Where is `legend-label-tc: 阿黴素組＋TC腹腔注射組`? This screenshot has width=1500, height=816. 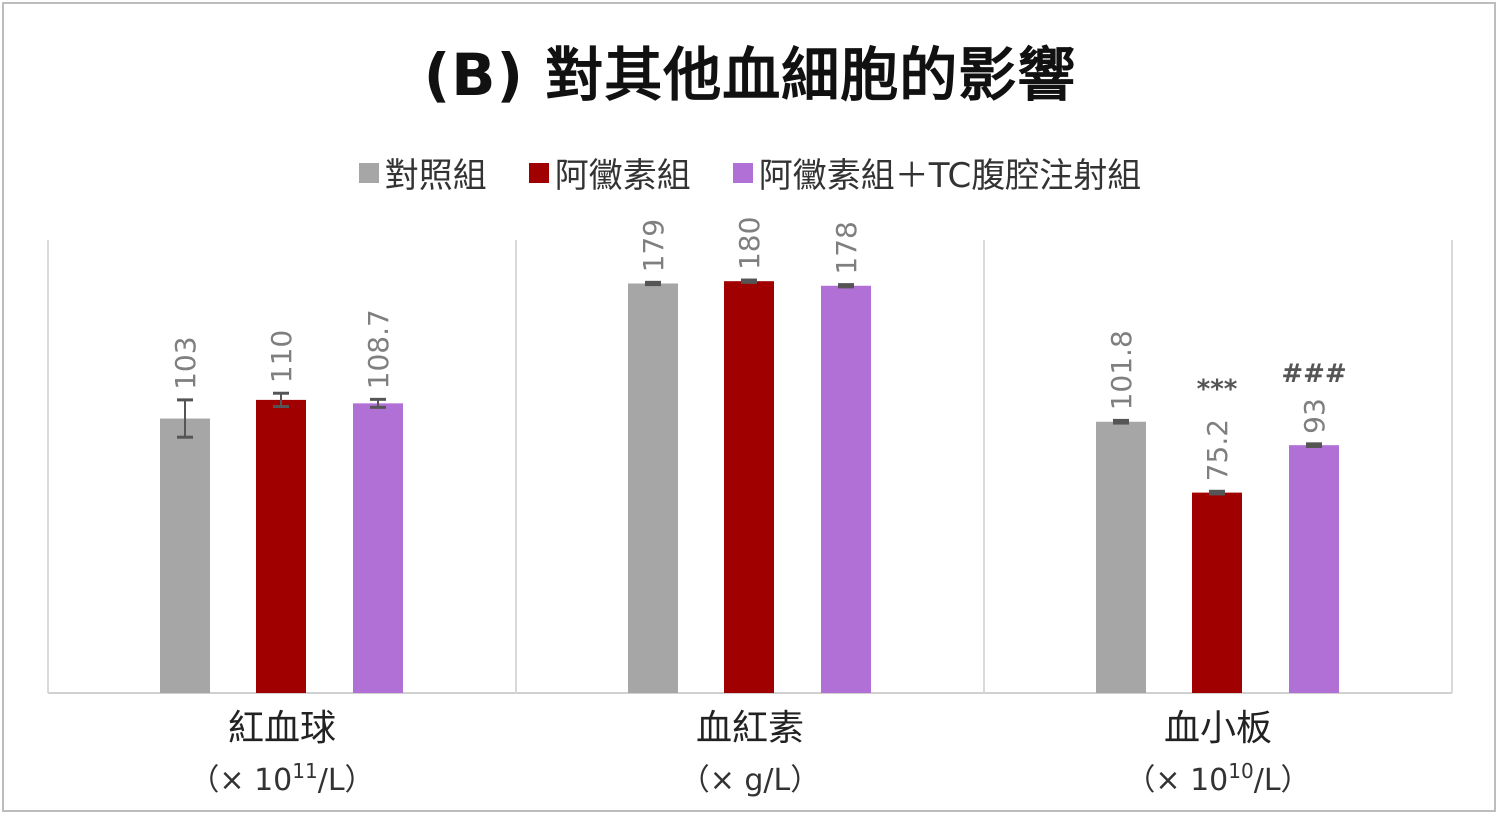
legend-label-tc: 阿黴素組＋TC腹腔注射組 is located at coordinates (950, 176).